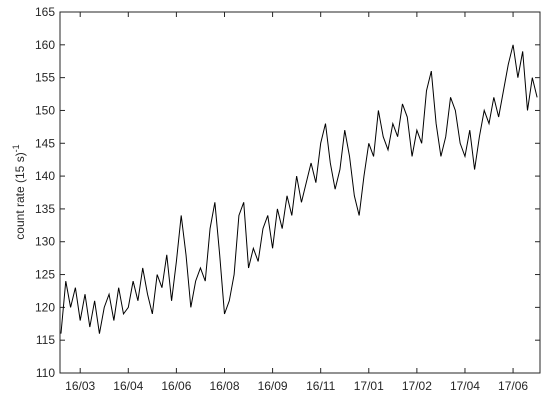  What do you see at coordinates (45, 176) in the screenshot?
I see `y-tick-label: 140` at bounding box center [45, 176].